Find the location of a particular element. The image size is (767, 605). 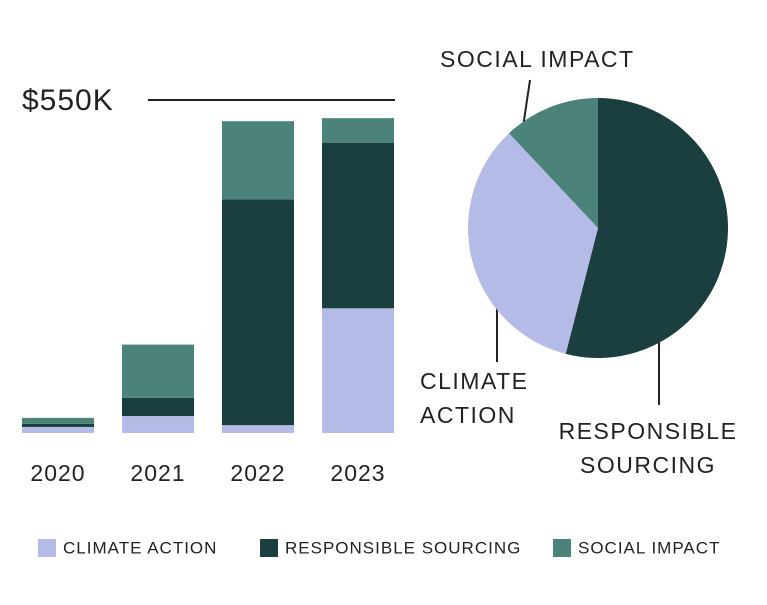

x-tick-label: 2022 is located at coordinates (257, 473).